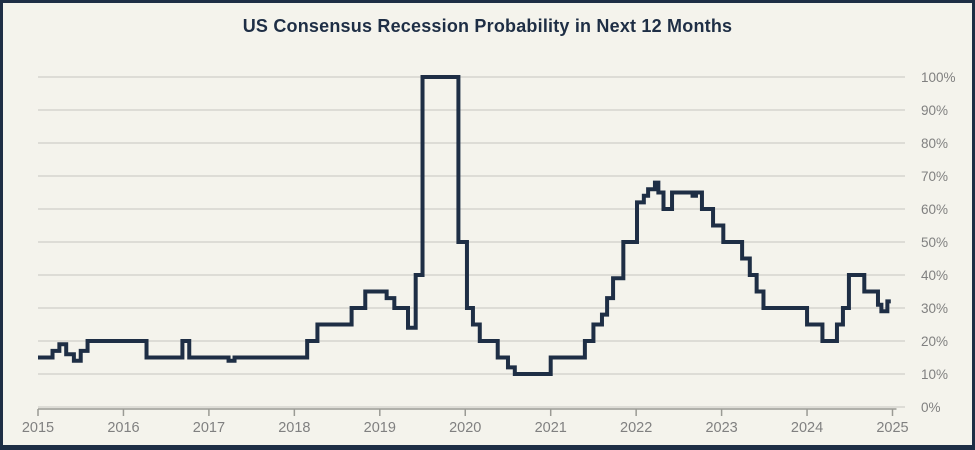  I want to click on x-tick-label: 2020, so click(465, 428).